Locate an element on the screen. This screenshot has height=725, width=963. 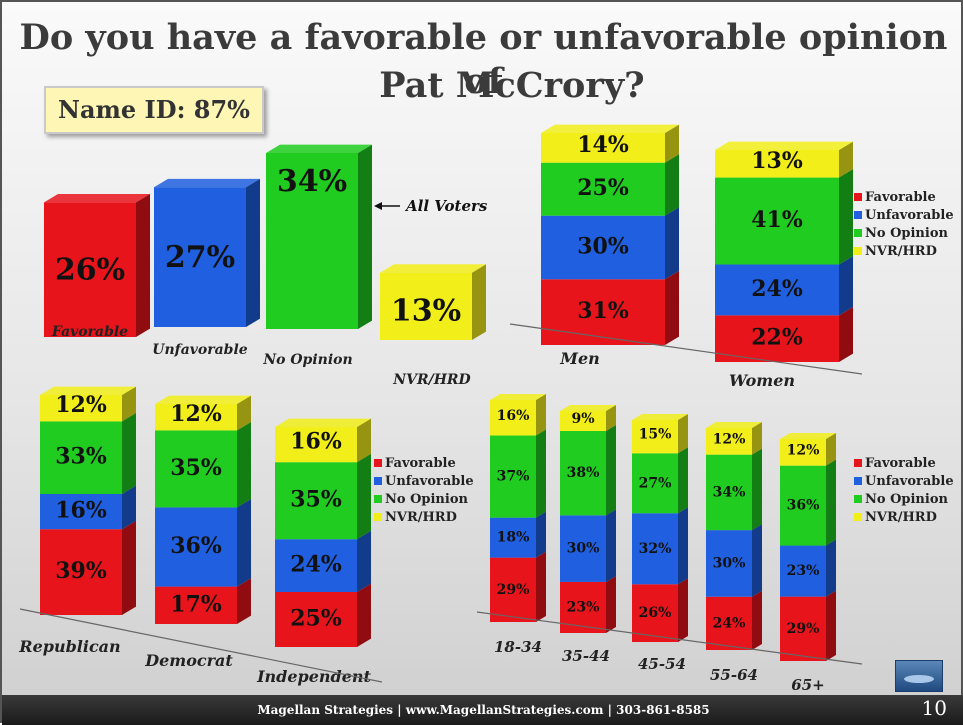
seg-45-54-nvr-hrd-side is located at coordinates (683, 434).